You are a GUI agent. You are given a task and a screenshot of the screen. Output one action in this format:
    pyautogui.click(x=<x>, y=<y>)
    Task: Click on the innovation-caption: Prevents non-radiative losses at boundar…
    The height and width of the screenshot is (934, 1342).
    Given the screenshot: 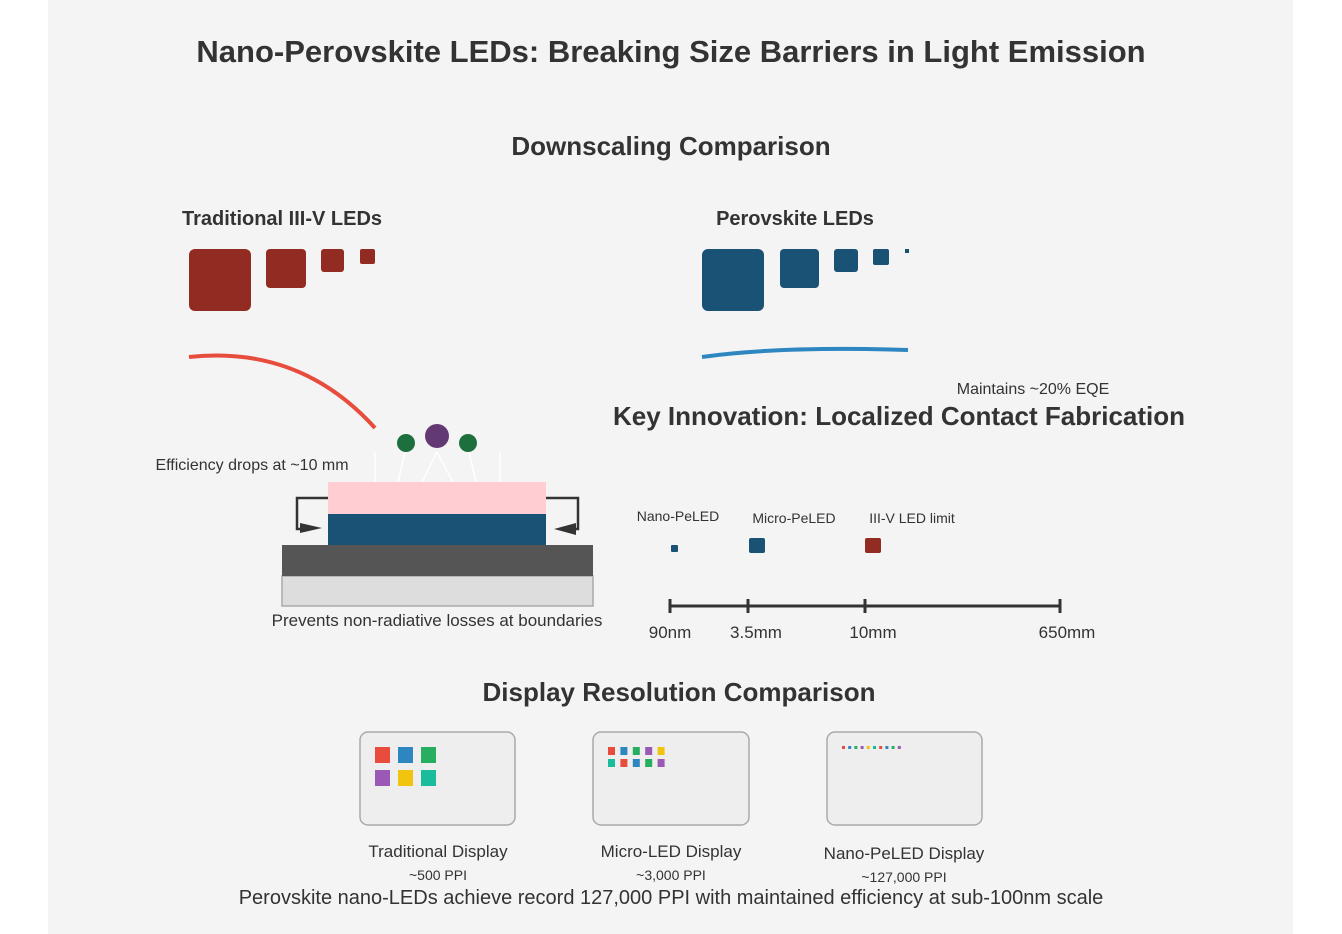 What is the action you would take?
    pyautogui.click(x=437, y=620)
    